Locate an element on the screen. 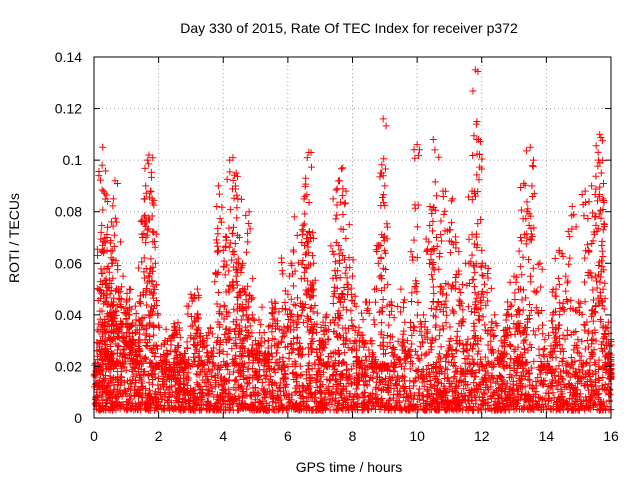 The image size is (640, 480). y-tick-label: 0 is located at coordinates (78, 418).